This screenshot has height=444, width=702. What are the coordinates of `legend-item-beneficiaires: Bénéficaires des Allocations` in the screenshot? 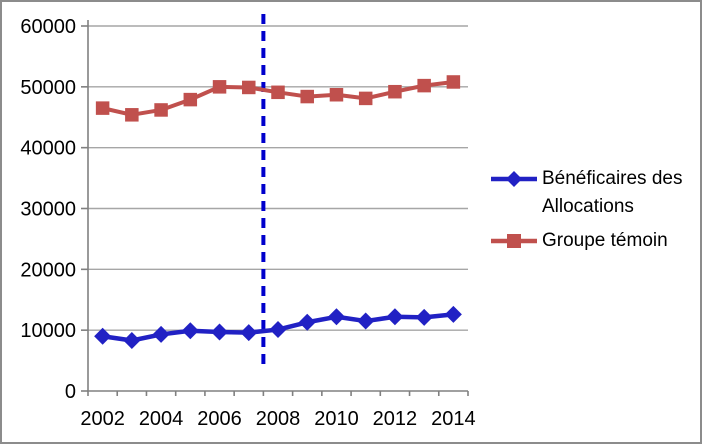 It's located at (585, 193).